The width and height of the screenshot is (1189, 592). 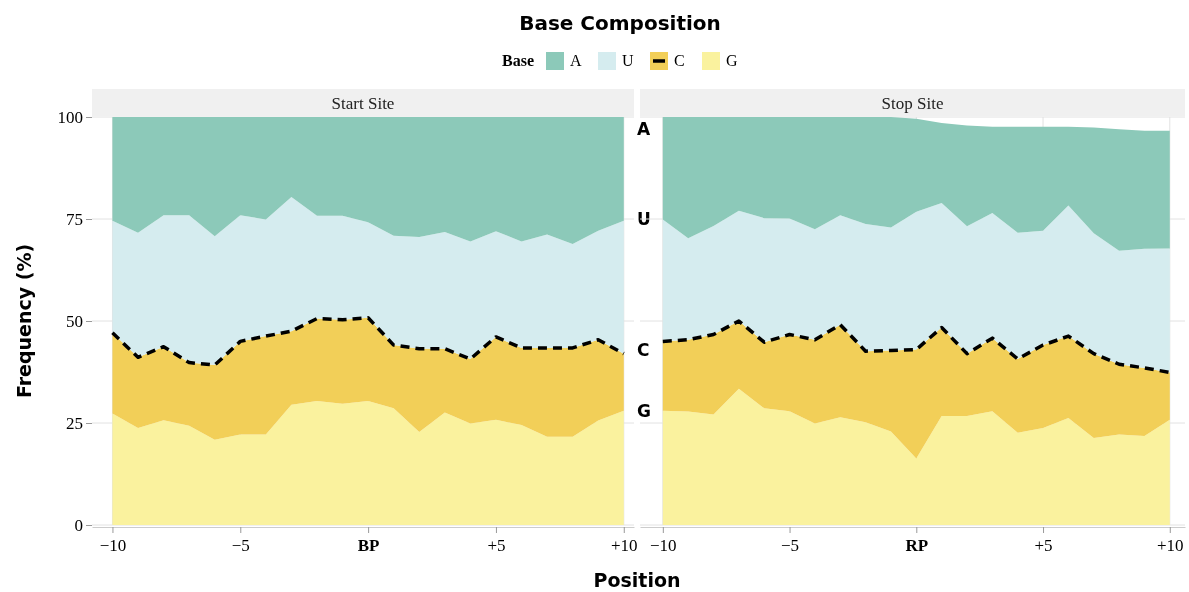 What do you see at coordinates (74, 321) in the screenshot?
I see `y-tick-label: 50` at bounding box center [74, 321].